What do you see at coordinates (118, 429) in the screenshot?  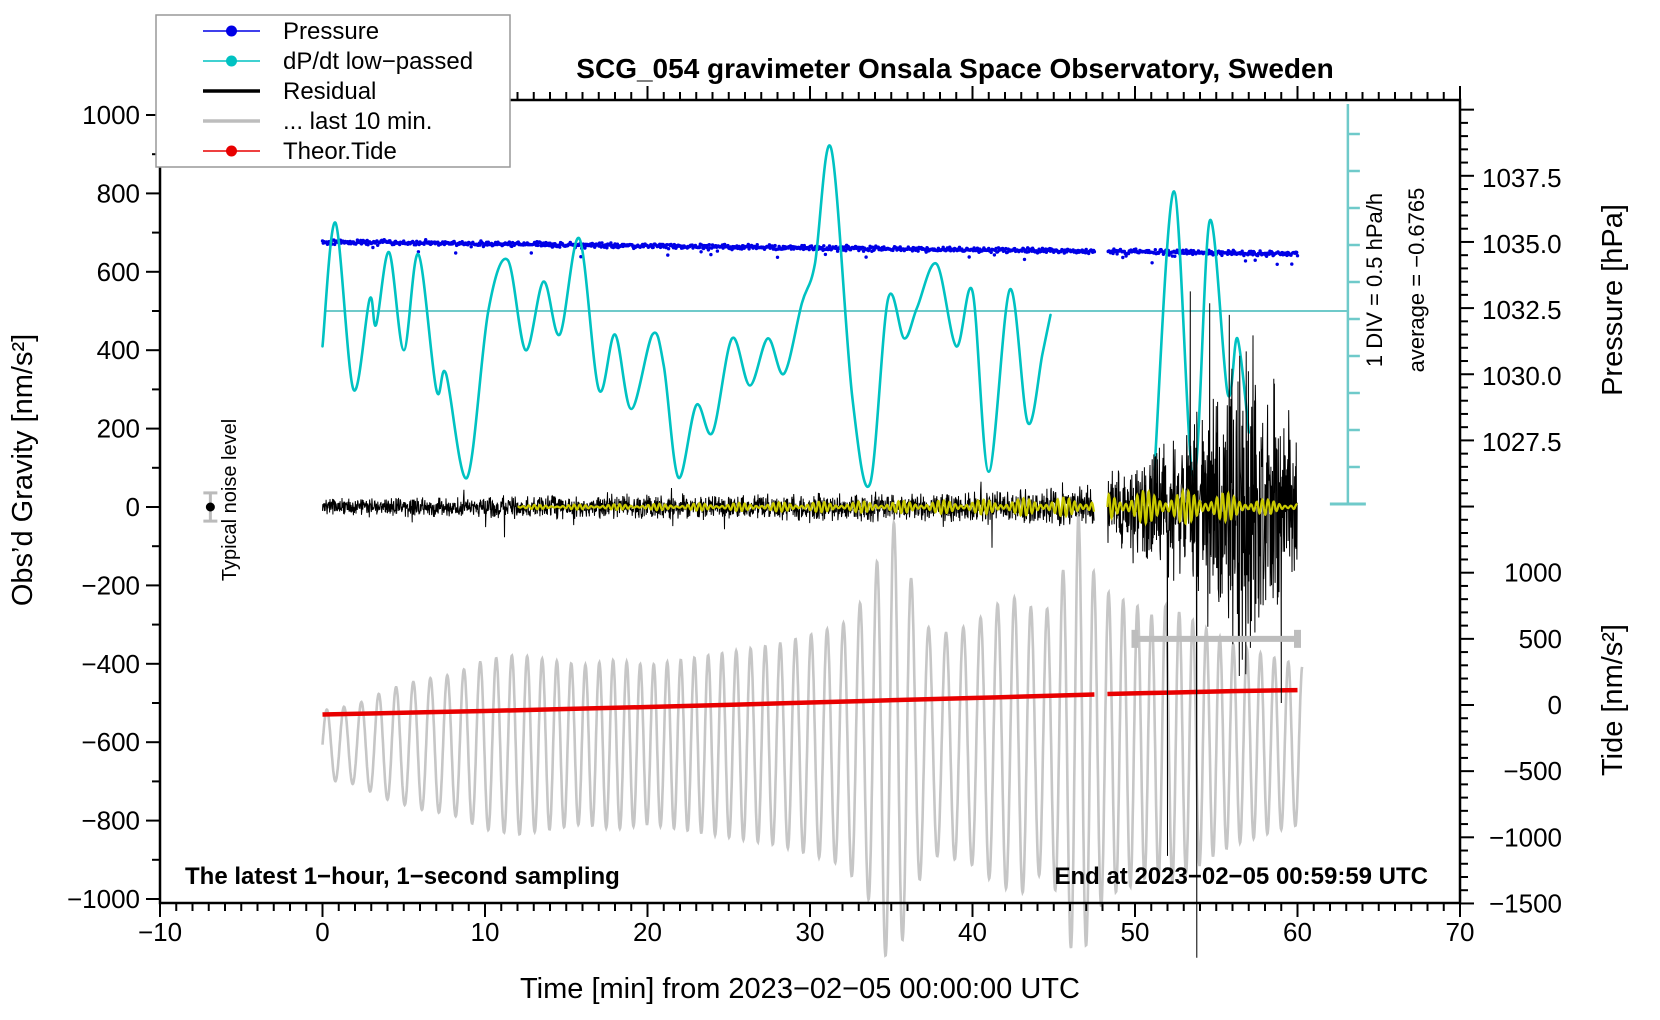 I see `gravity-tick-label: 200` at bounding box center [118, 429].